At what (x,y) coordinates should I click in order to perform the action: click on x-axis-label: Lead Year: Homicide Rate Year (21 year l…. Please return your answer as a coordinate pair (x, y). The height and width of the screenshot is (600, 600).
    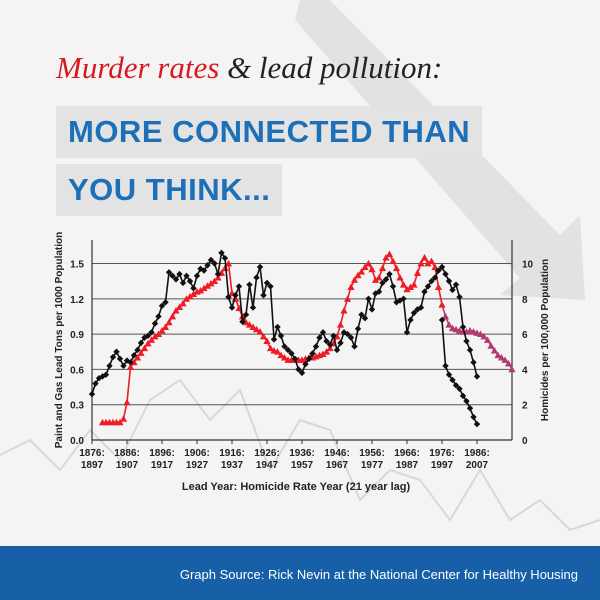
    Looking at the image, I should click on (296, 487).